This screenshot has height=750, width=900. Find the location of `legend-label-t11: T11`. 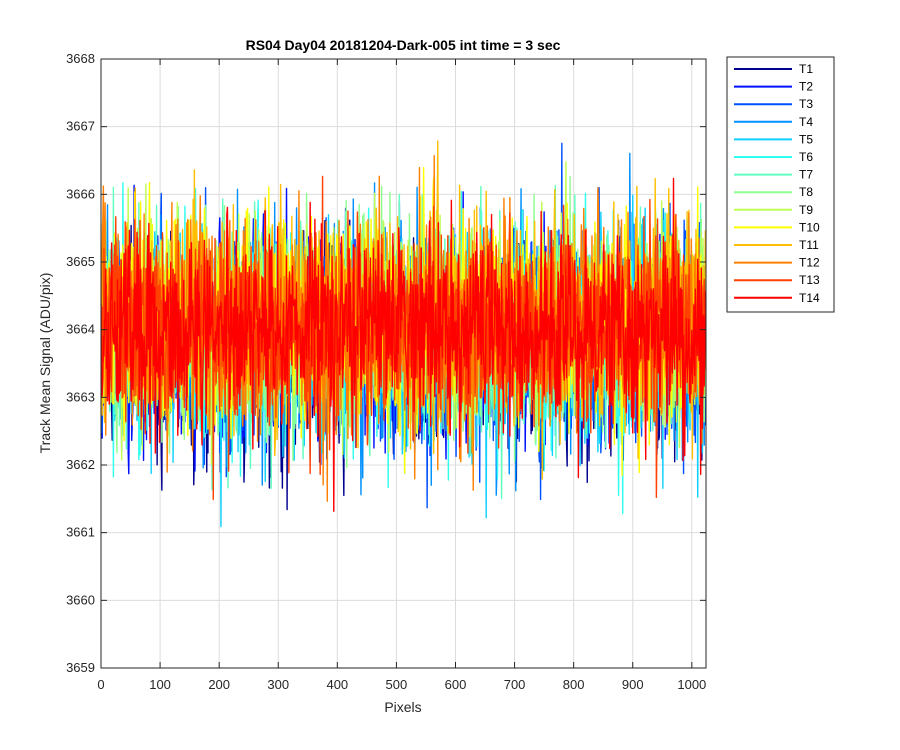

legend-label-t11: T11 is located at coordinates (809, 245).